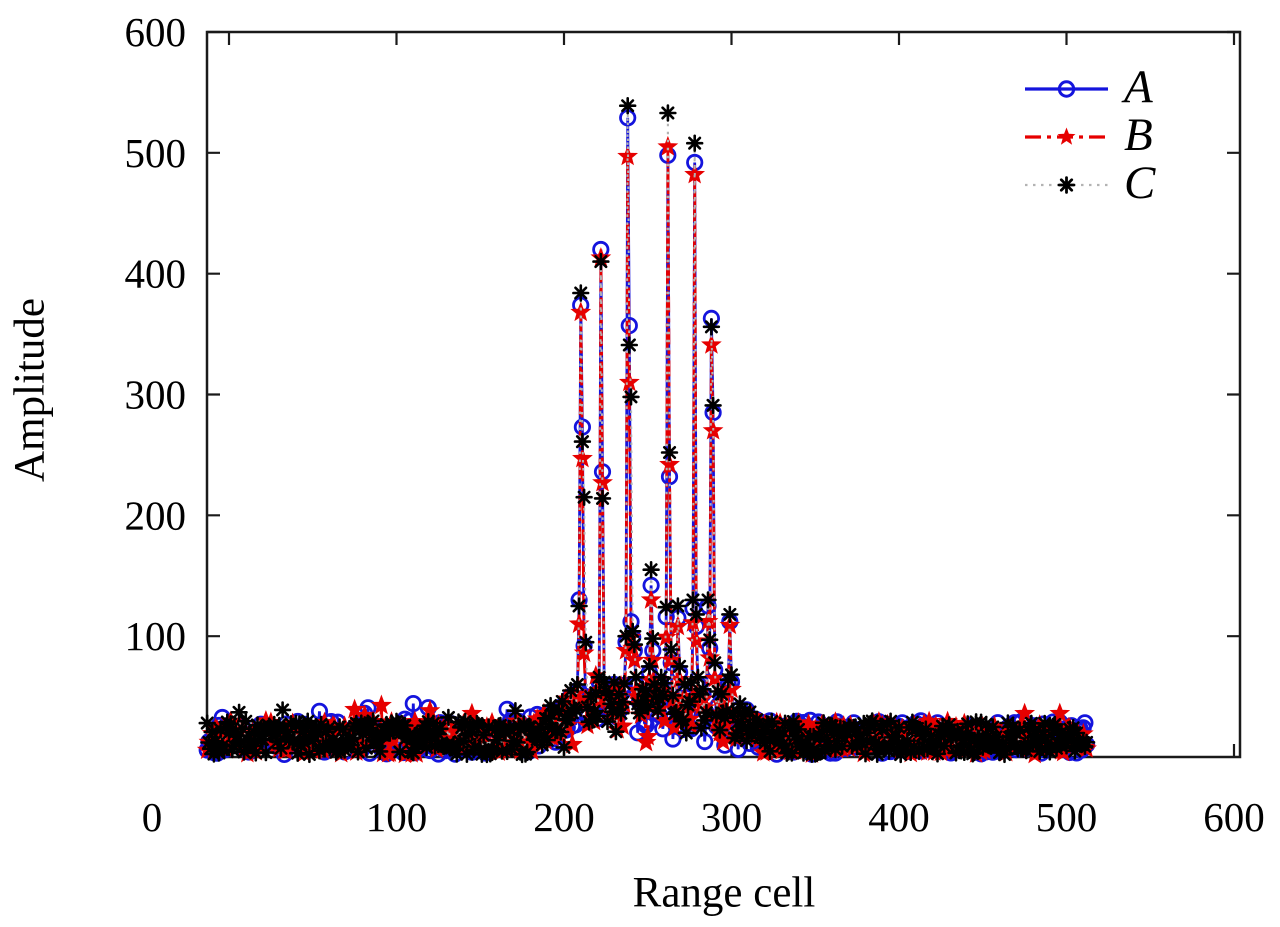 Image resolution: width=1280 pixels, height=927 pixels. Describe the element at coordinates (156, 153) in the screenshot. I see `y-tick-label: 500` at that location.